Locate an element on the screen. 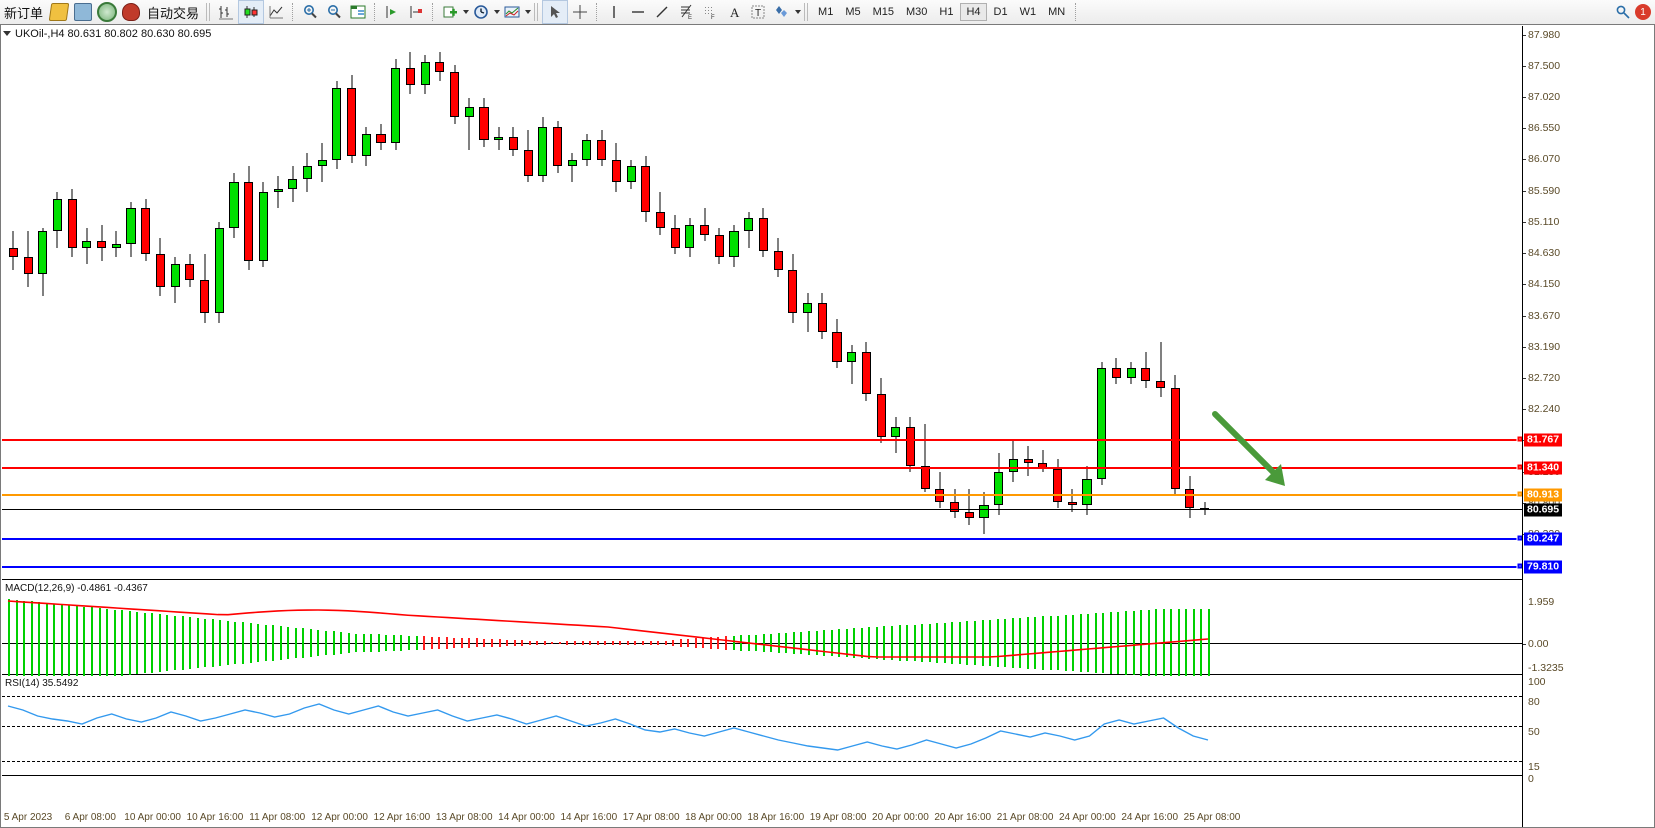 Image resolution: width=1655 pixels, height=828 pixels. price-tag-resistance-lower: 81.340 is located at coordinates (1543, 468).